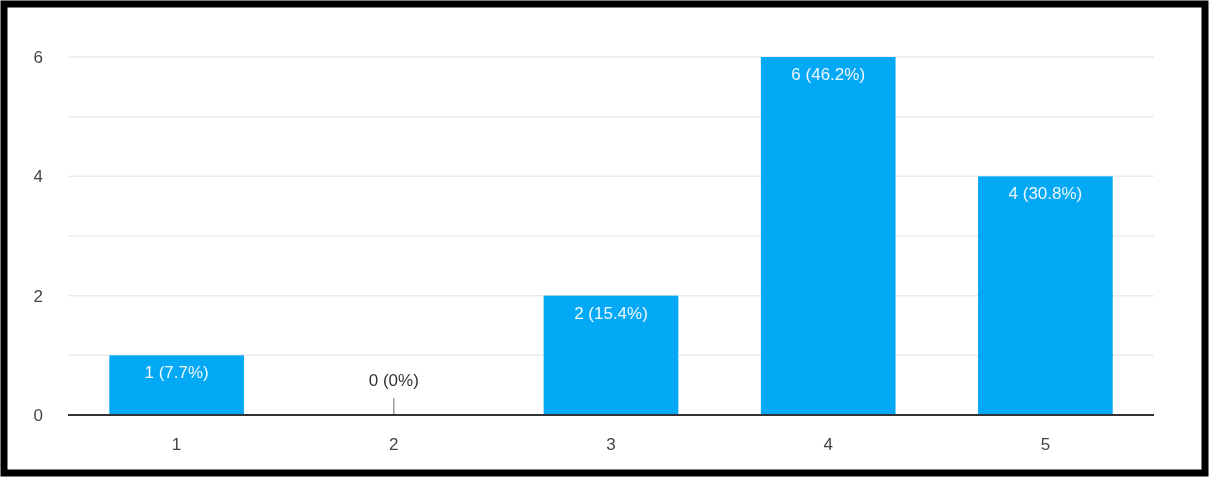 The width and height of the screenshot is (1209, 477). Describe the element at coordinates (38, 296) in the screenshot. I see `y-tick-label: 2` at that location.